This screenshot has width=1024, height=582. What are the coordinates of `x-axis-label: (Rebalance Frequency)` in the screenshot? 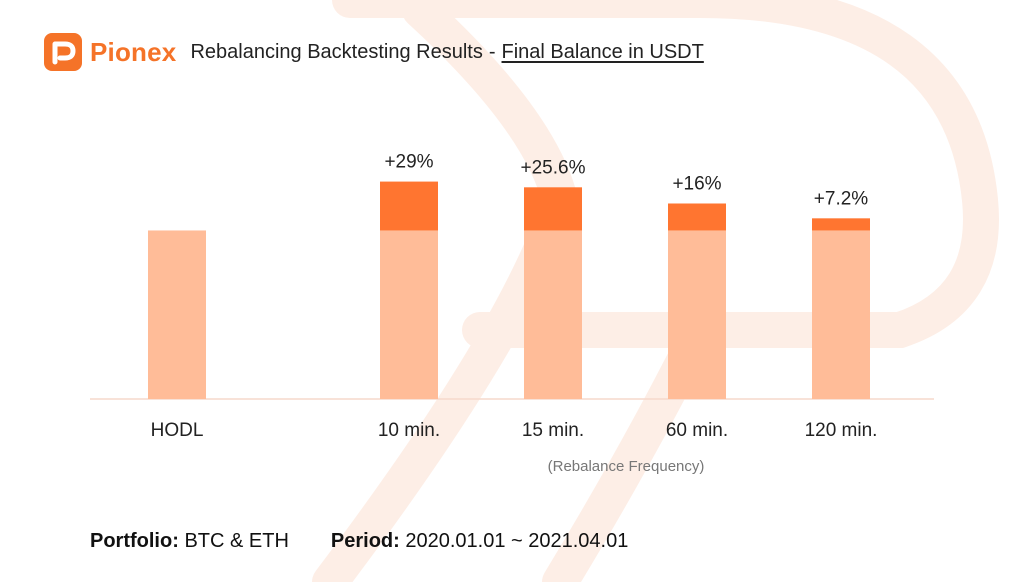 It's located at (626, 466).